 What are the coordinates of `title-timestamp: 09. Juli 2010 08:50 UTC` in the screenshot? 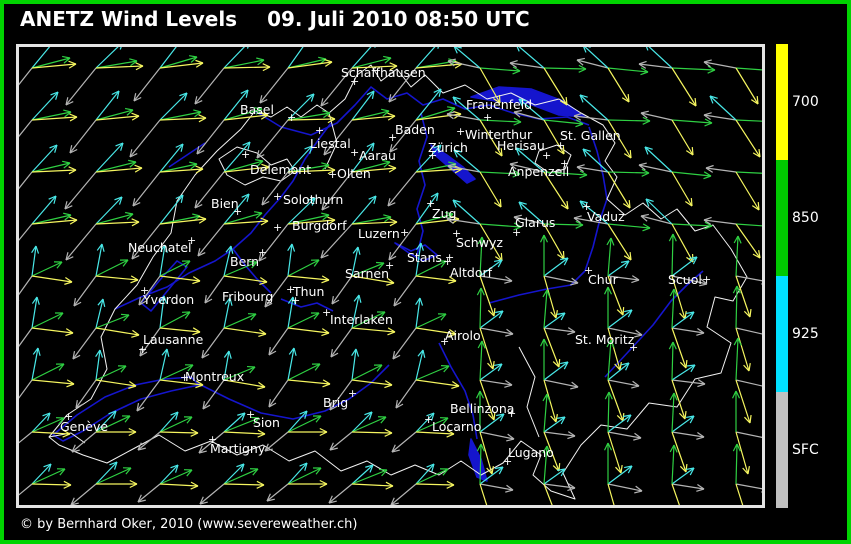 It's located at (398, 19).